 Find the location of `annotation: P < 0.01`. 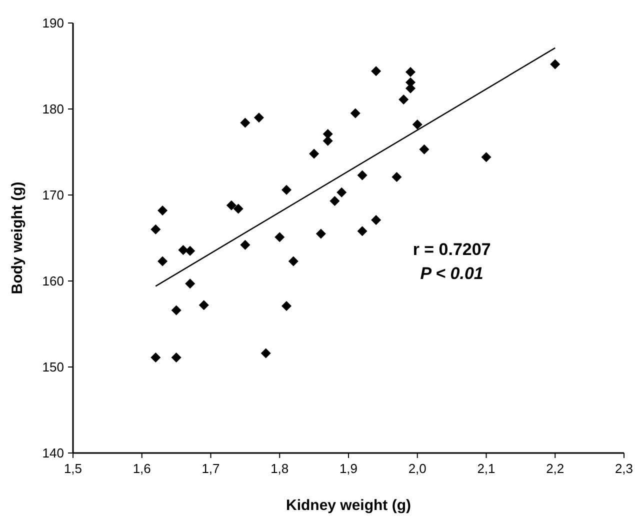

annotation: P < 0.01 is located at coordinates (452, 274).